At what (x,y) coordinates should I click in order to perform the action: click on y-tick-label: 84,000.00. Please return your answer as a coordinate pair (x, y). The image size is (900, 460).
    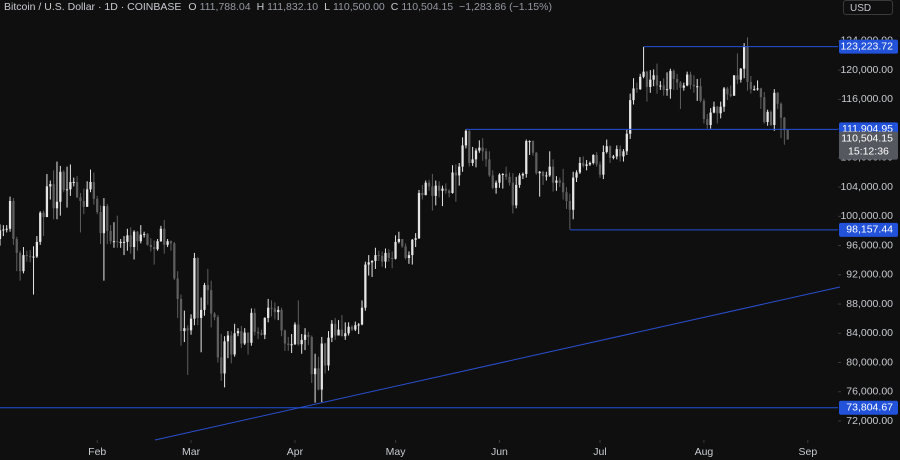
    Looking at the image, I should click on (869, 333).